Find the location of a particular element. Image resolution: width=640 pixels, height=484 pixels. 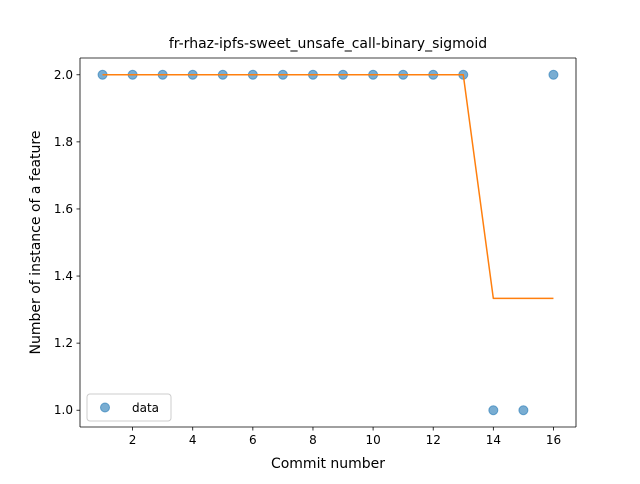

x-tick-label: 4 is located at coordinates (193, 440).